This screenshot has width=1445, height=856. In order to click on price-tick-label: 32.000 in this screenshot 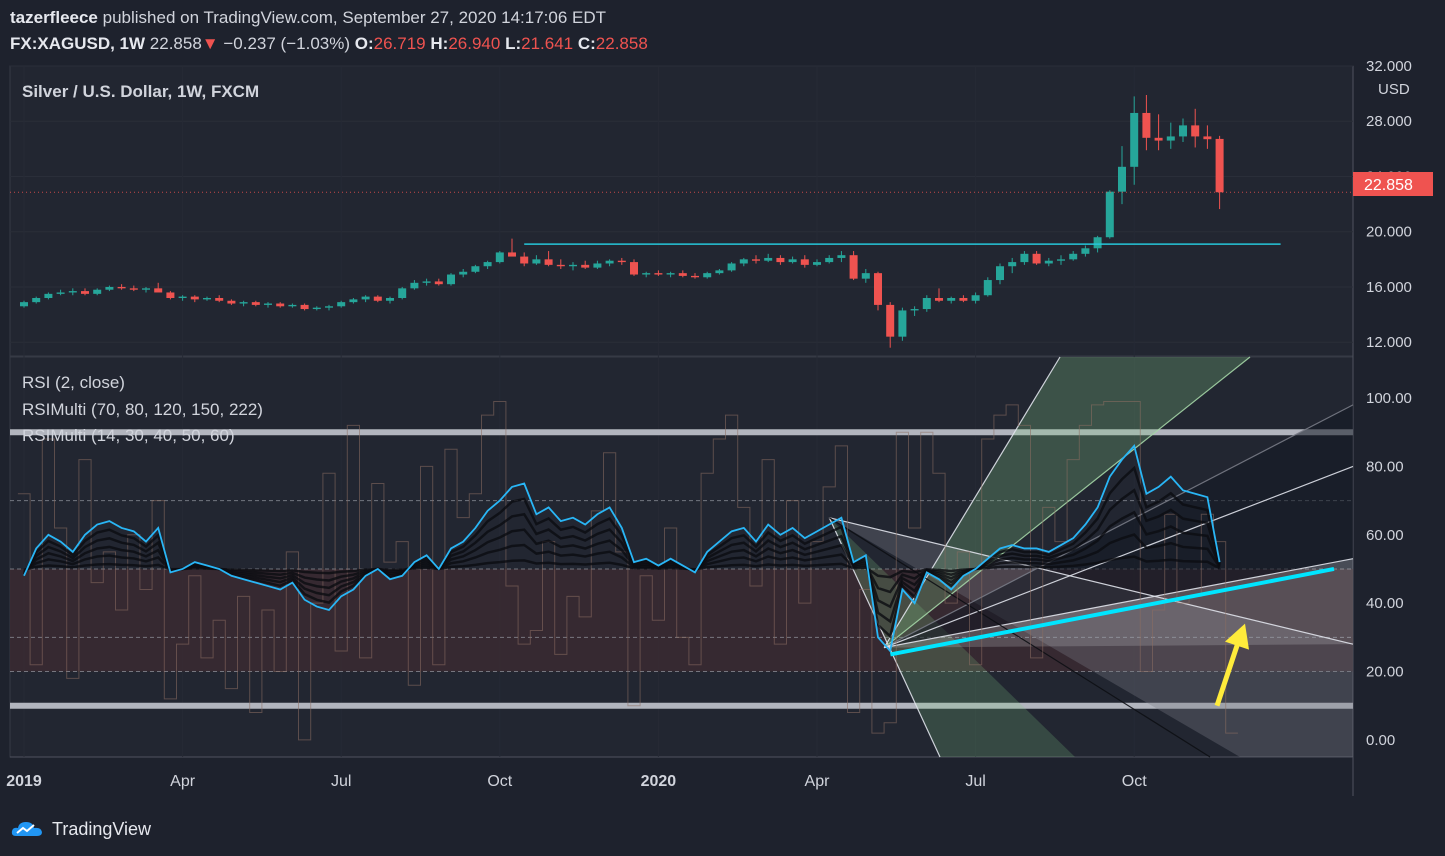, I will do `click(1389, 66)`.